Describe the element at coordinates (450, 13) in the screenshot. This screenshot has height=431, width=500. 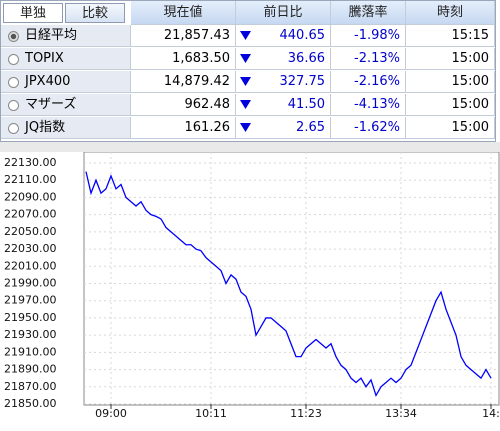
I see `column-header: 時刻` at that location.